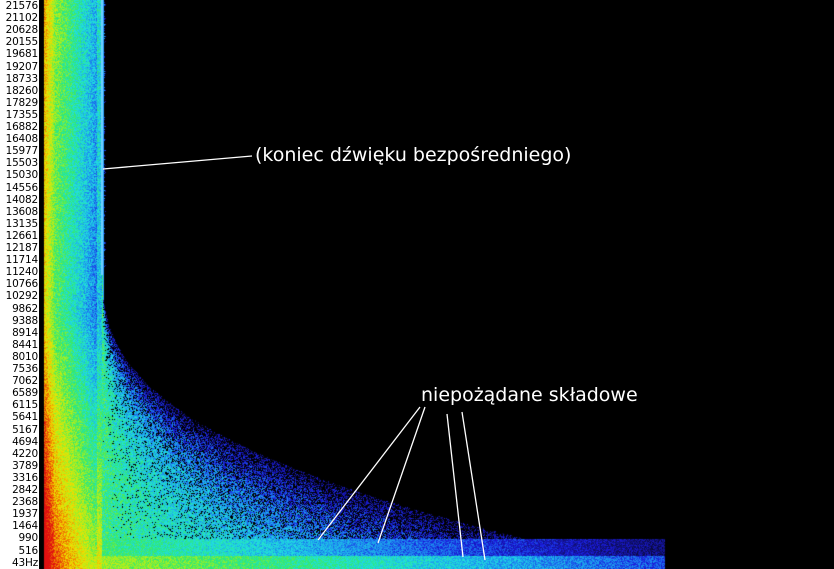  Describe the element at coordinates (22, 115) in the screenshot. I see `frequency-tick-label: 17355` at that location.